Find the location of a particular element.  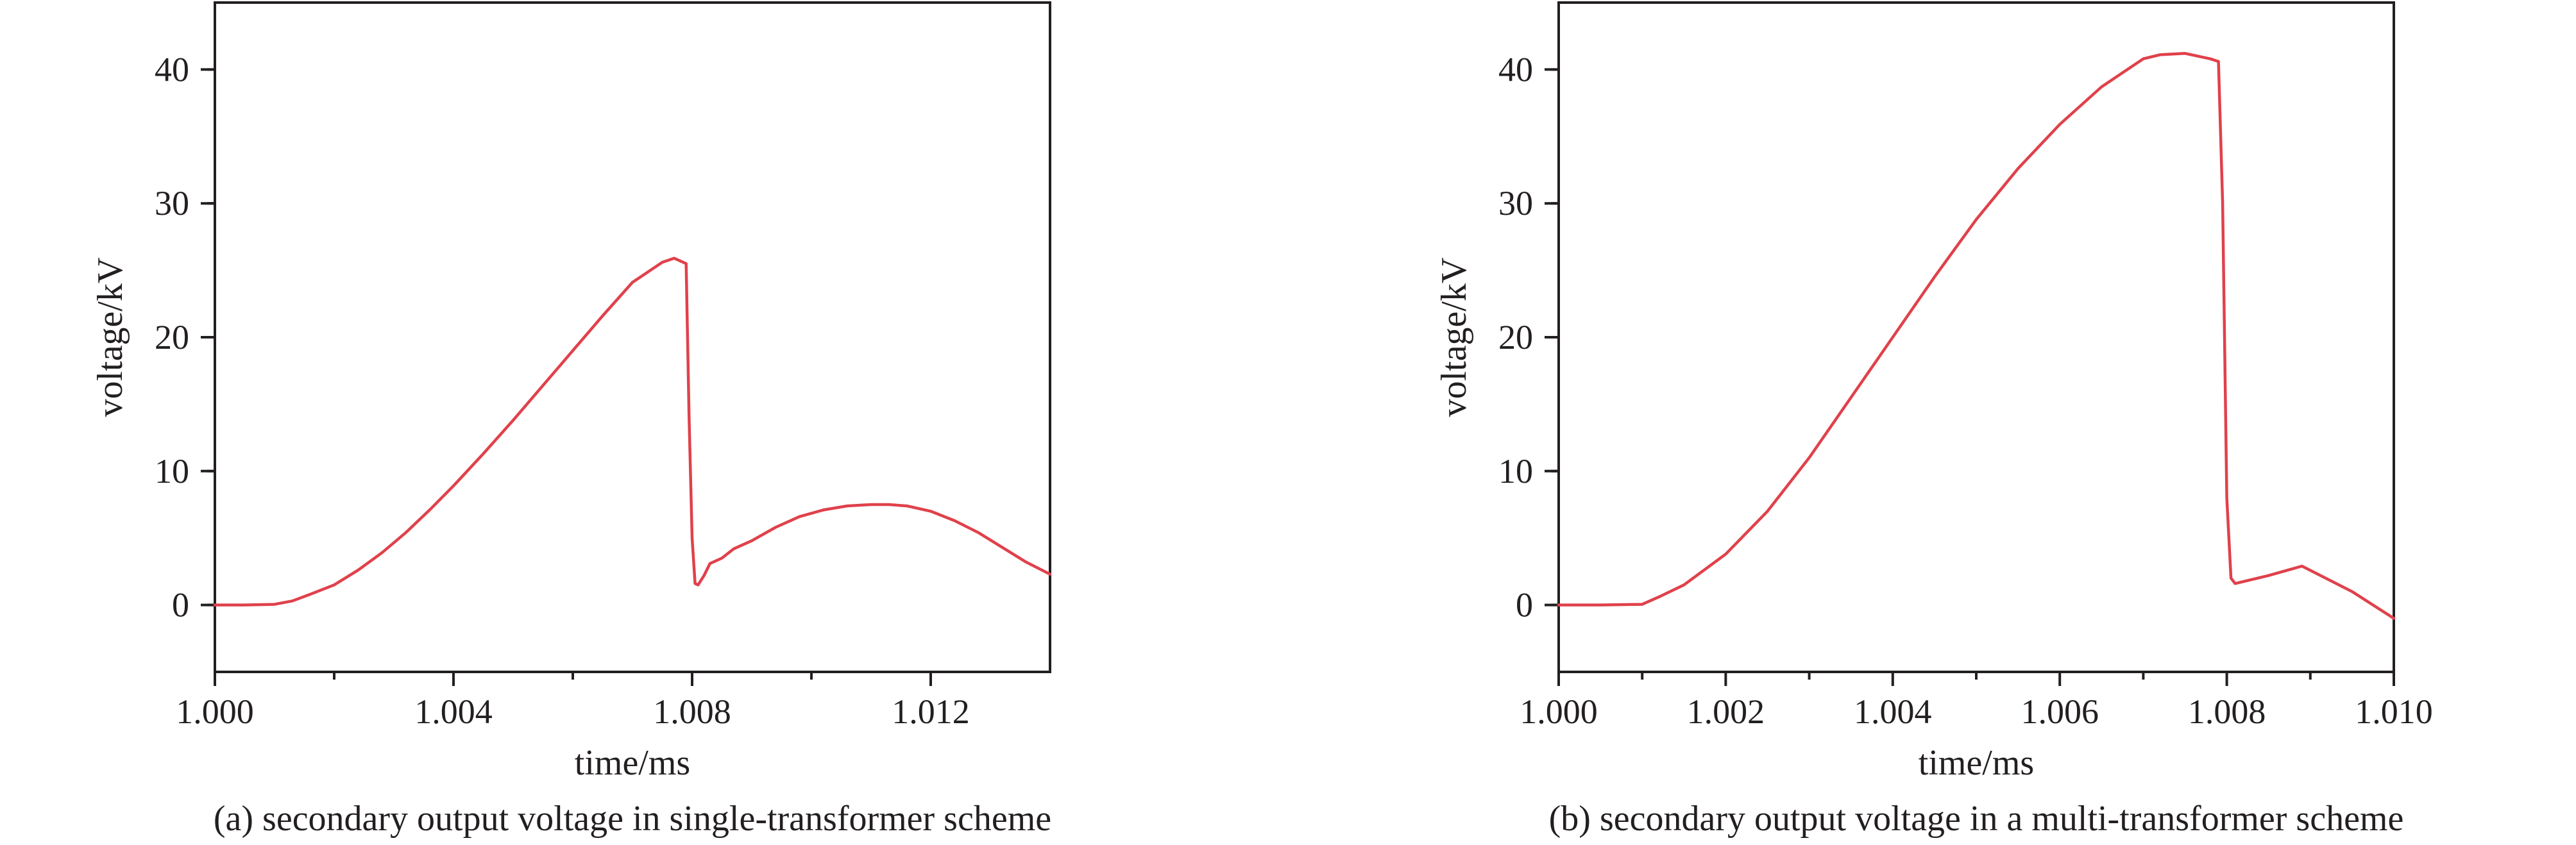

x-tick-label: 1.010 is located at coordinates (2394, 711).